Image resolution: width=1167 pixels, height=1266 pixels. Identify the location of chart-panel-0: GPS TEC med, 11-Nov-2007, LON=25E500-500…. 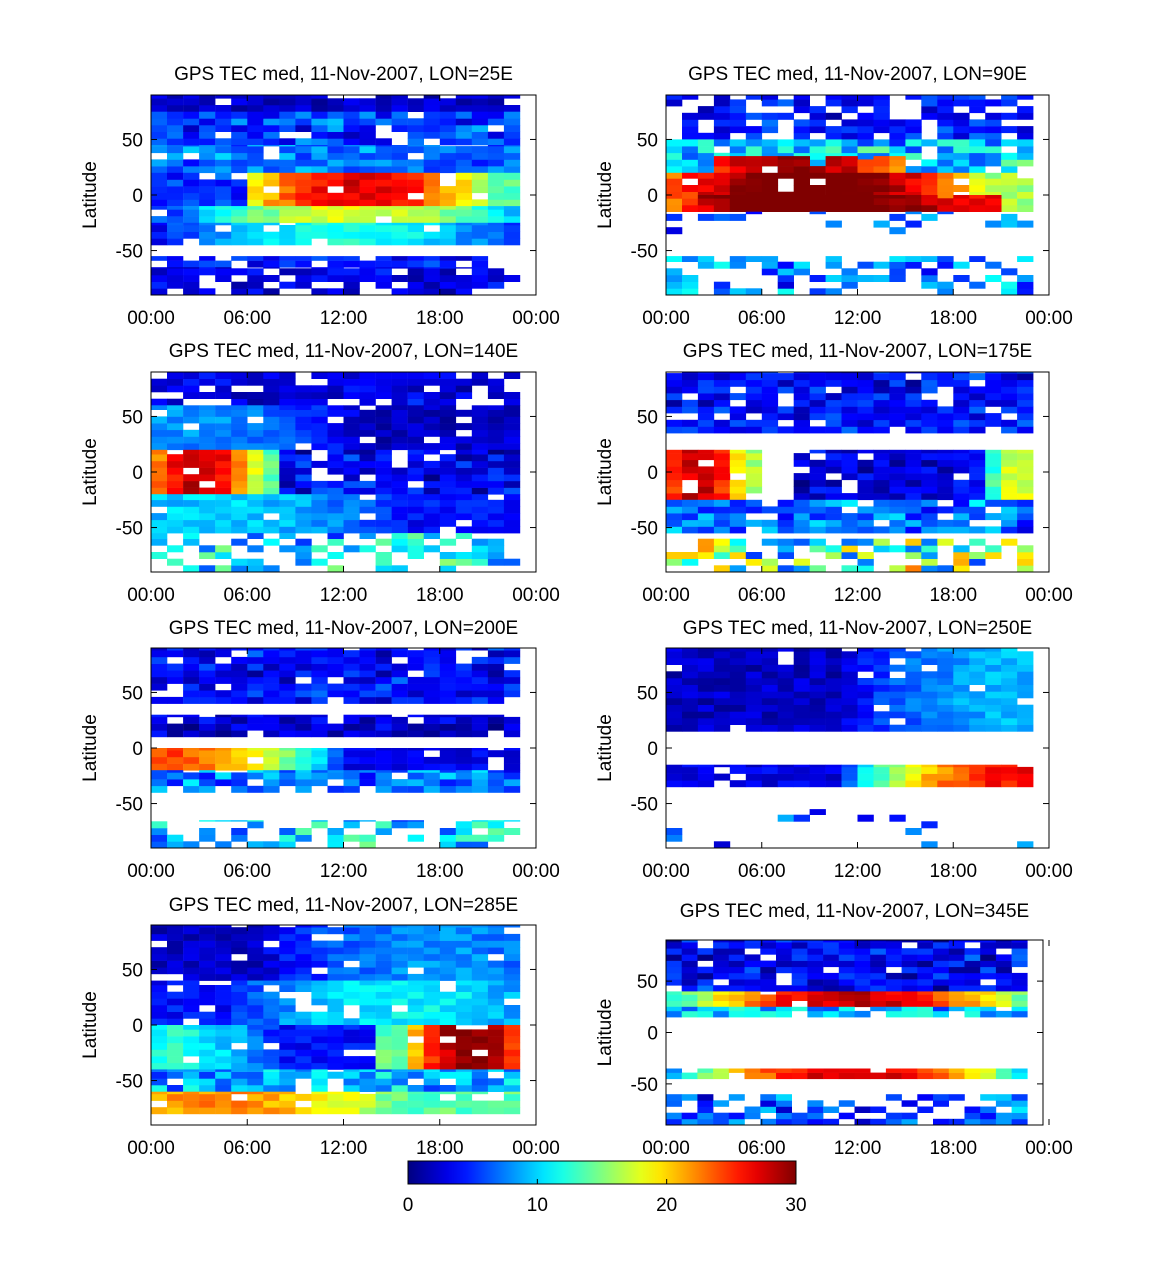
(320, 196).